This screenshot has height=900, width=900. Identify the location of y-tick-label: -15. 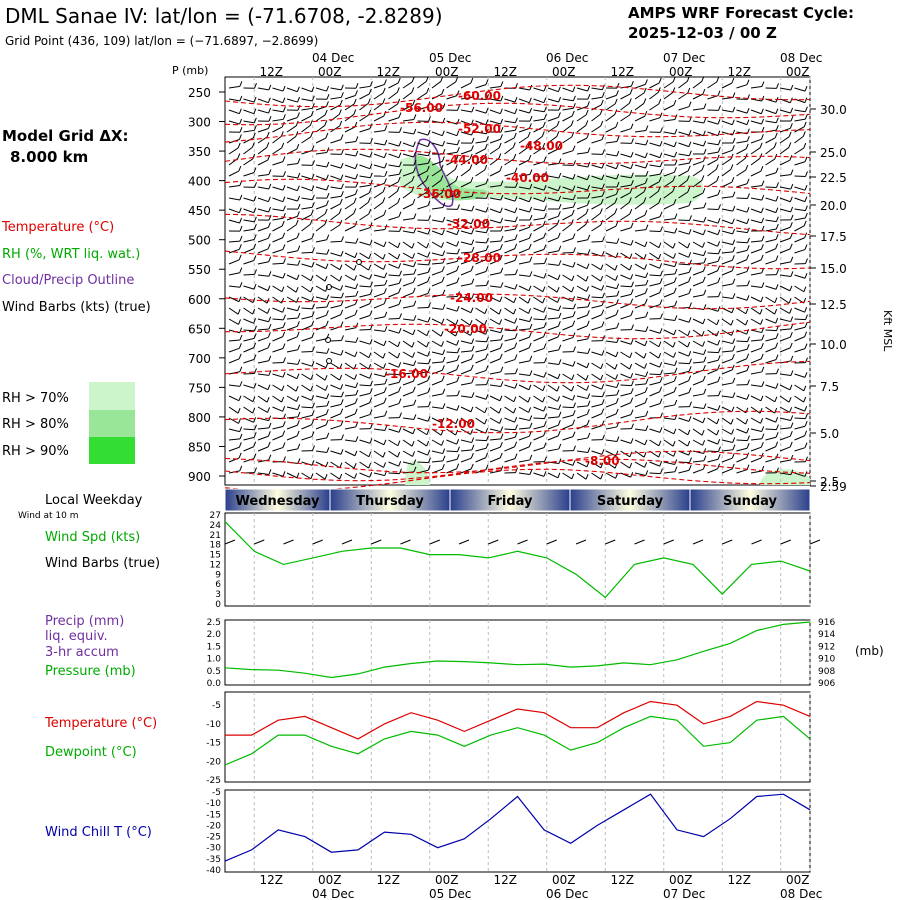
(213, 815).